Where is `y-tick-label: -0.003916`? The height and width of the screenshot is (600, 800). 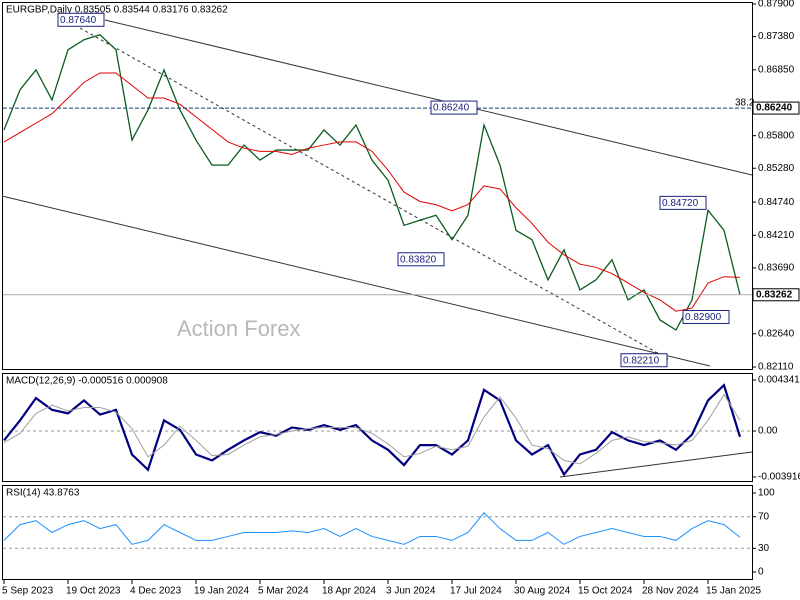
y-tick-label: -0.003916 is located at coordinates (779, 477).